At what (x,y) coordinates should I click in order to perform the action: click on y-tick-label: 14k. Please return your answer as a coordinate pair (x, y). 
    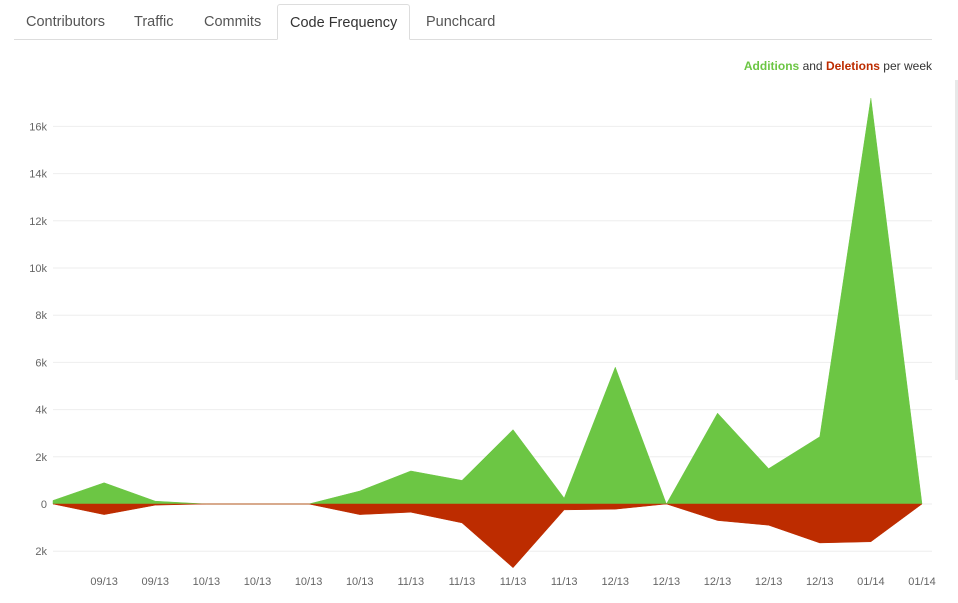
    Looking at the image, I should click on (38, 175).